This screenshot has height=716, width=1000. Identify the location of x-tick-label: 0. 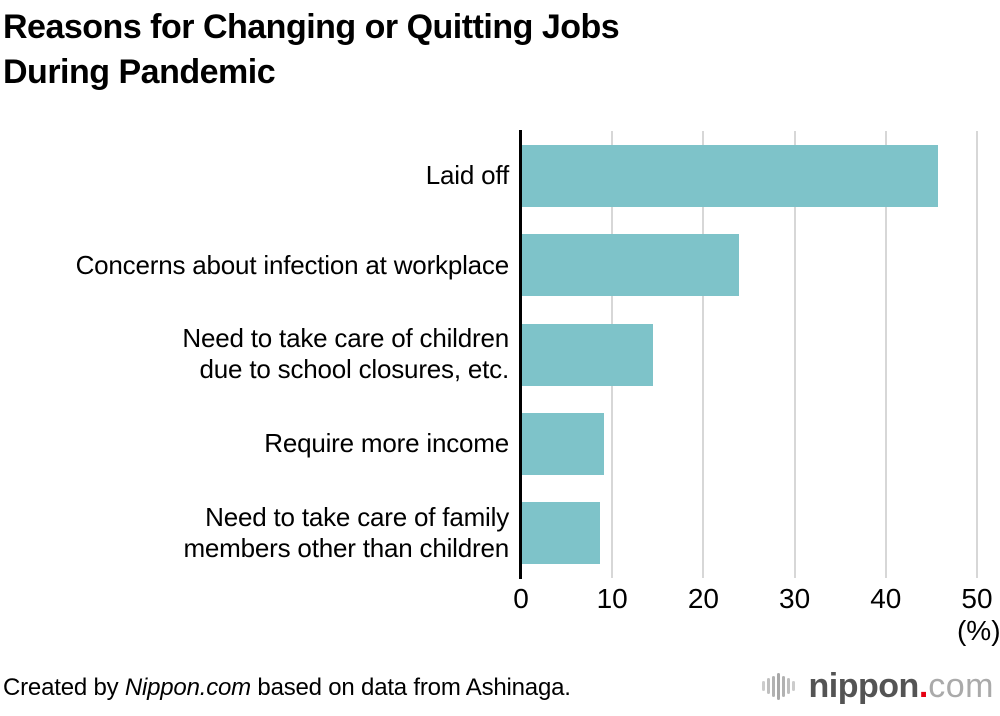
(521, 598).